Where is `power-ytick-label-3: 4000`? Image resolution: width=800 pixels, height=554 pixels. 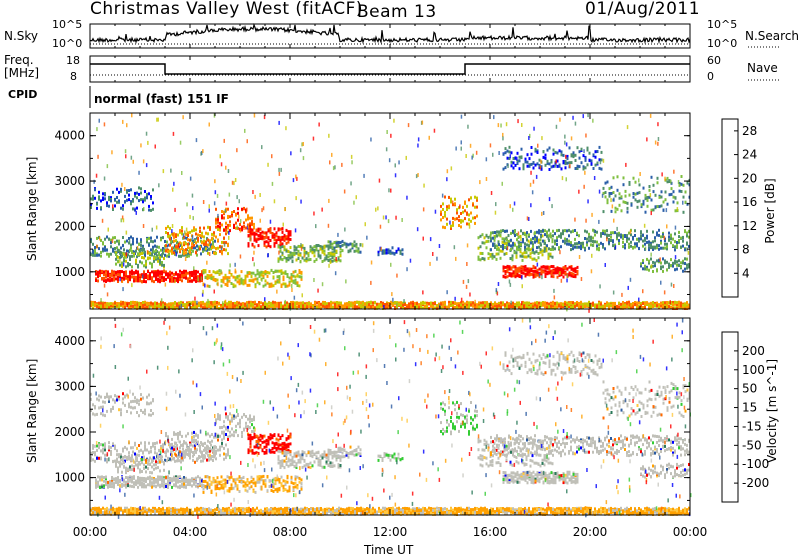 power-ytick-label-3: 4000 is located at coordinates (69, 136).